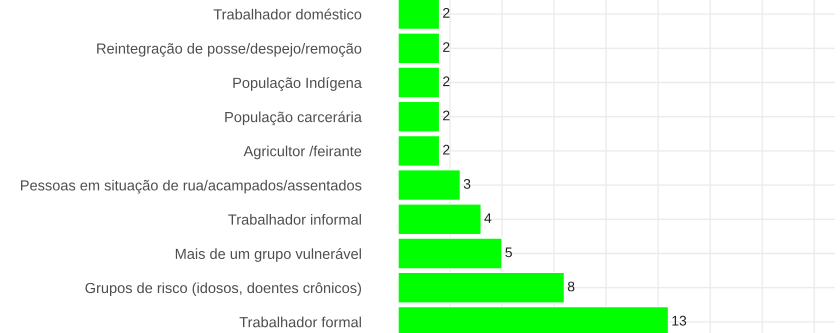  I want to click on y-tick-label: População carcerária, so click(293, 118).